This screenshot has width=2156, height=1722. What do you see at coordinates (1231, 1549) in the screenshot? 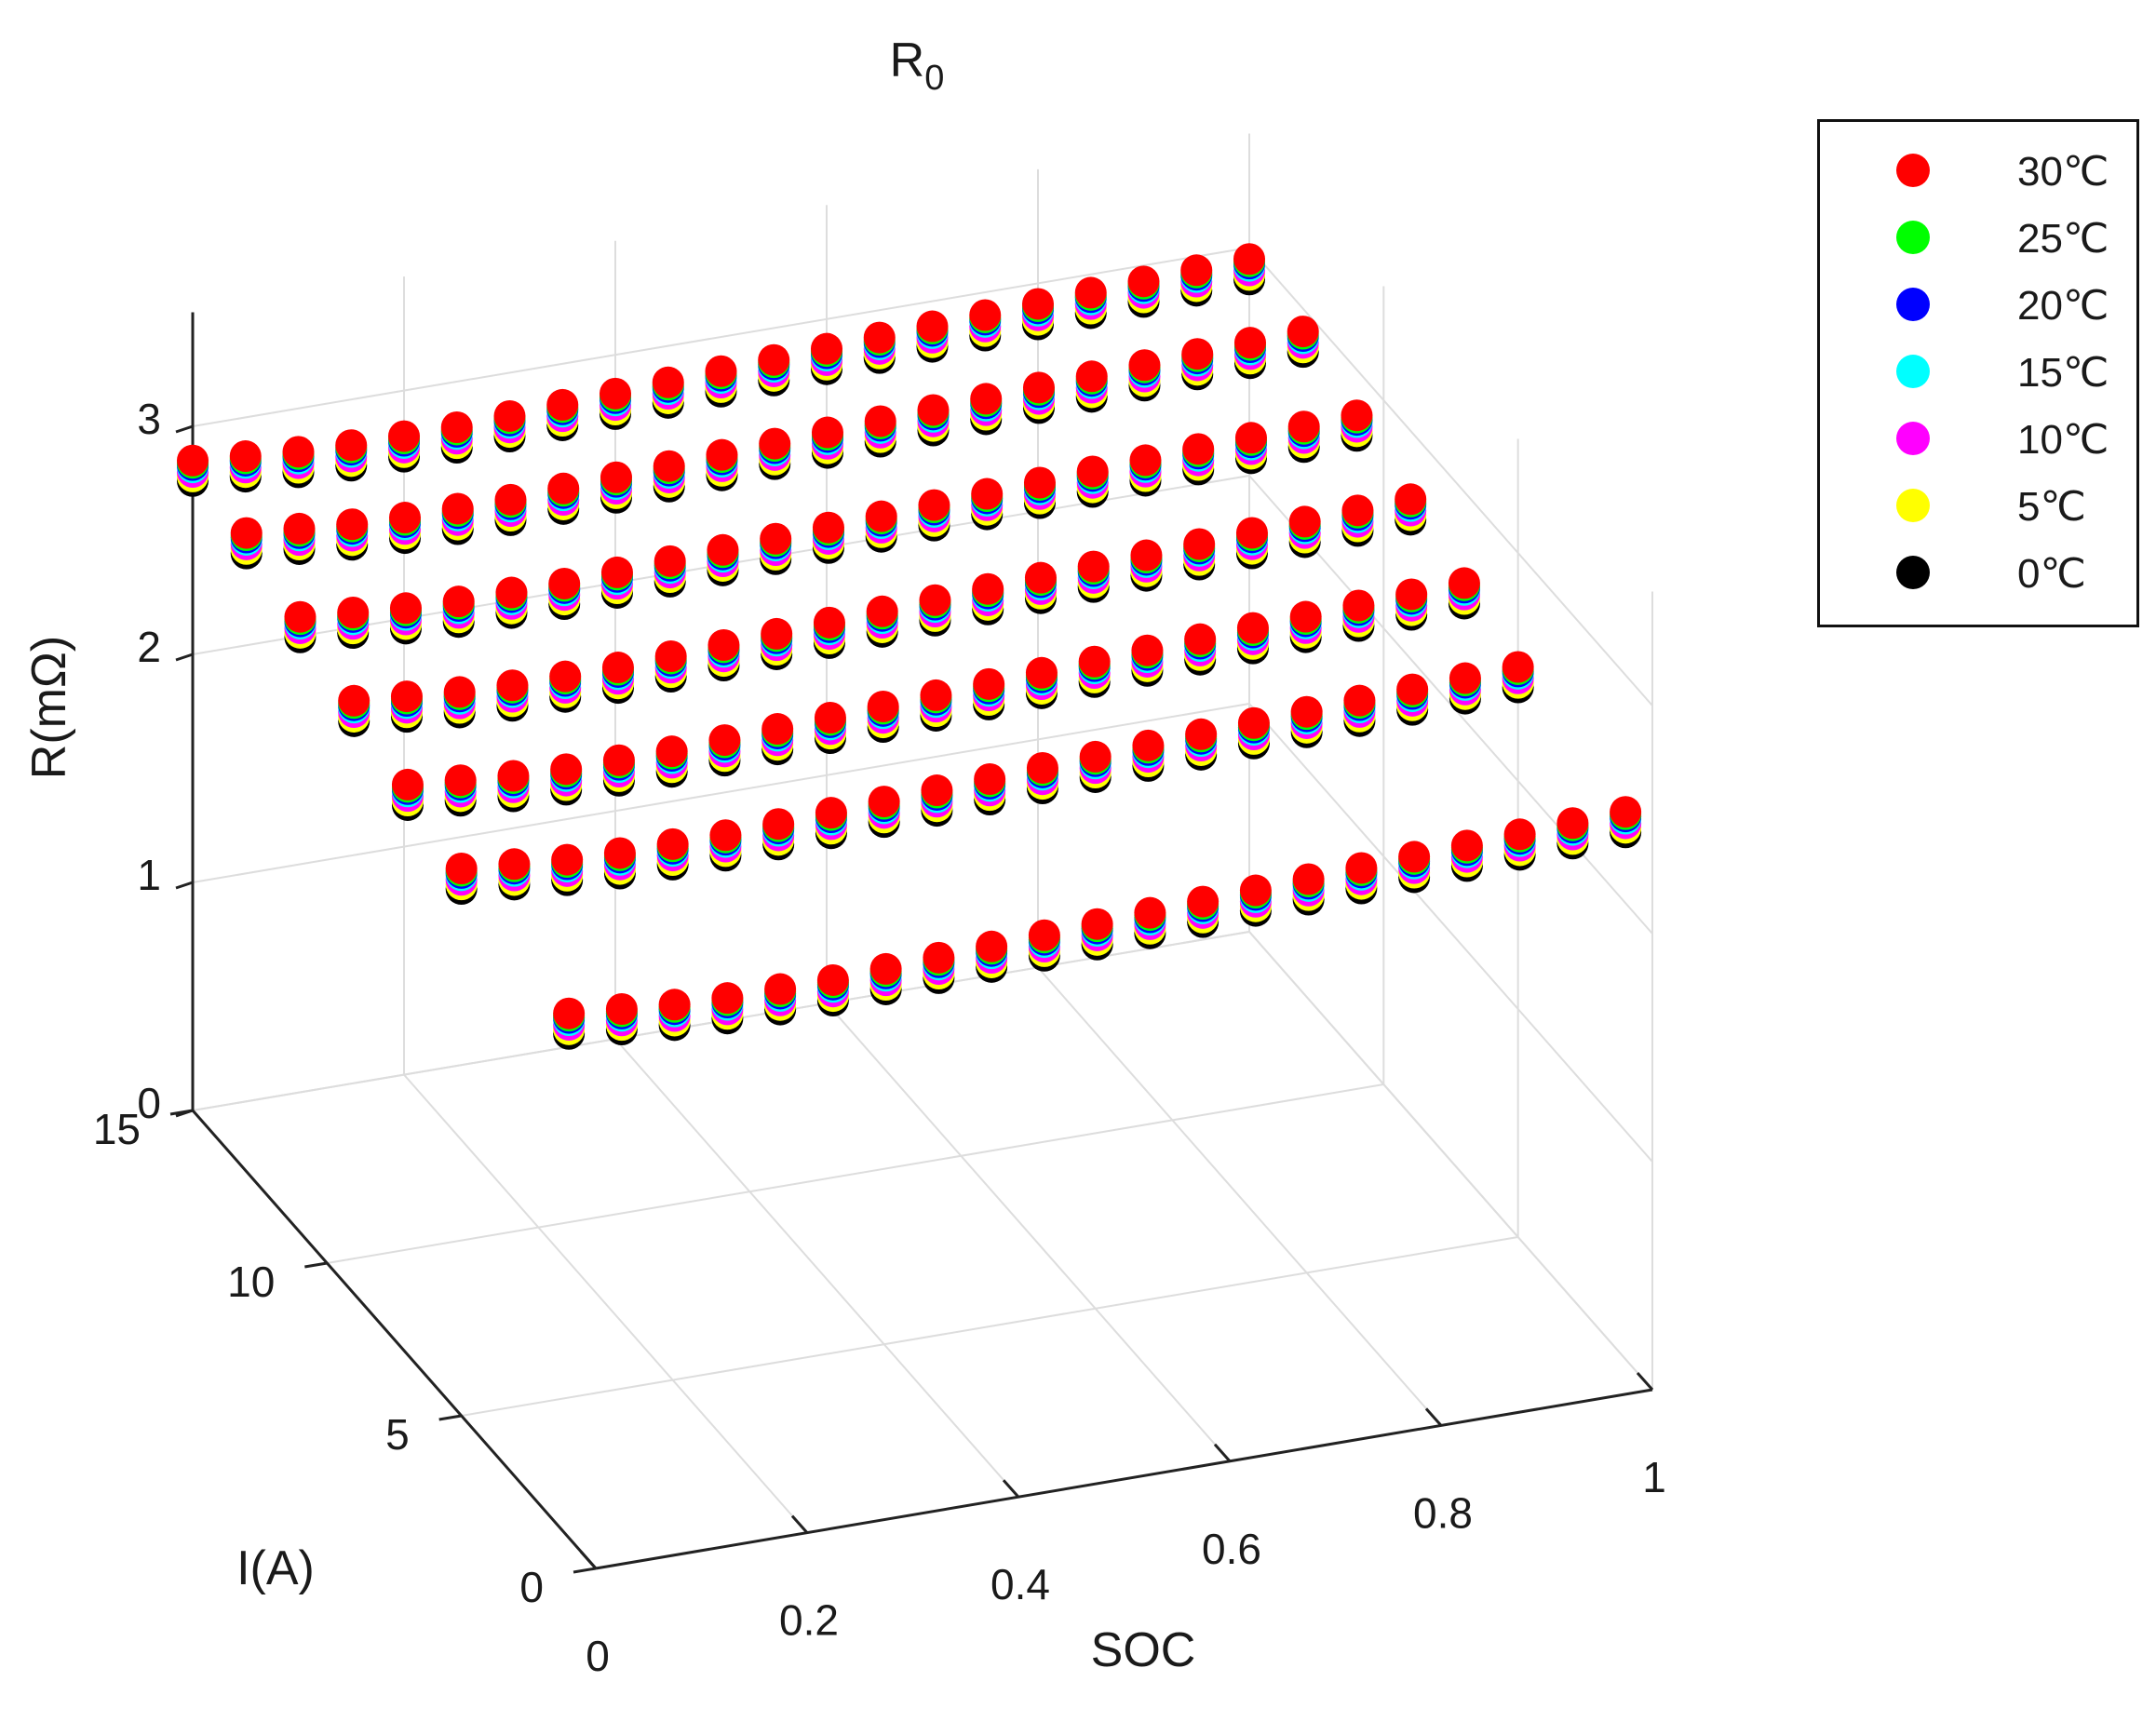
I see `x-tick-label: 0.6` at bounding box center [1231, 1549].